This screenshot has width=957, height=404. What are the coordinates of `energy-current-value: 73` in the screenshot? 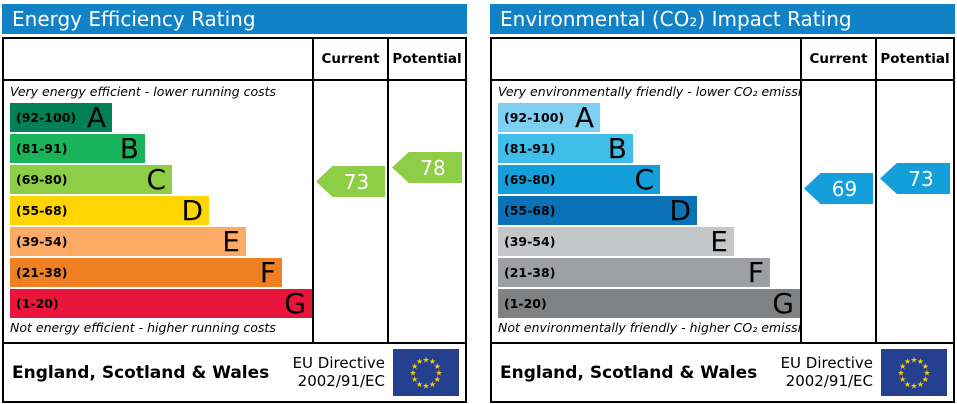 It's located at (356, 181).